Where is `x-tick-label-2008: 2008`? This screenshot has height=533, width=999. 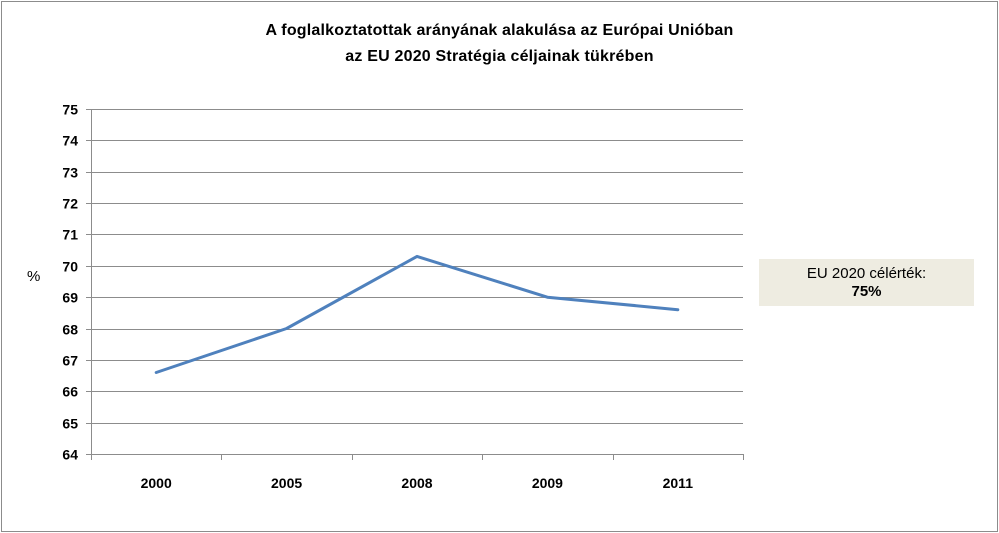 x-tick-label-2008: 2008 is located at coordinates (416, 483).